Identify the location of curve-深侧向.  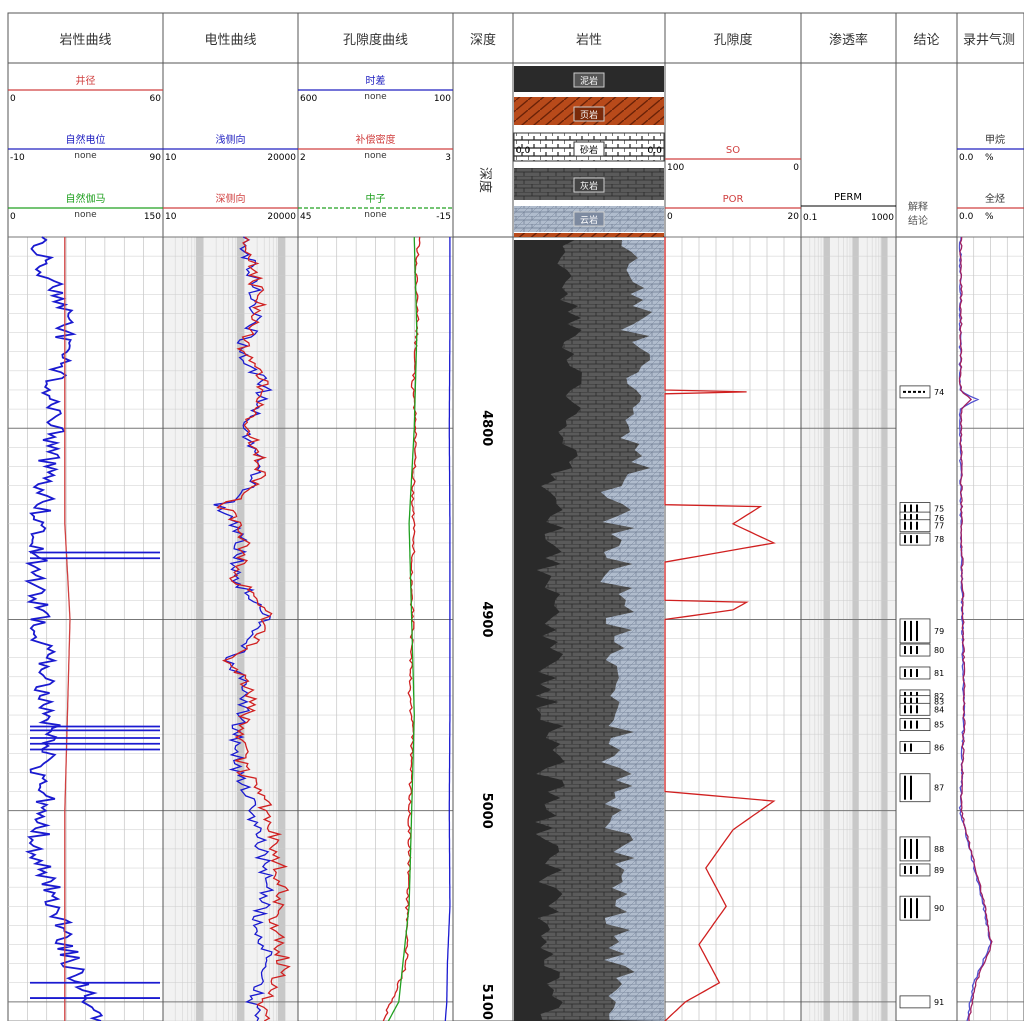
(253, 628).